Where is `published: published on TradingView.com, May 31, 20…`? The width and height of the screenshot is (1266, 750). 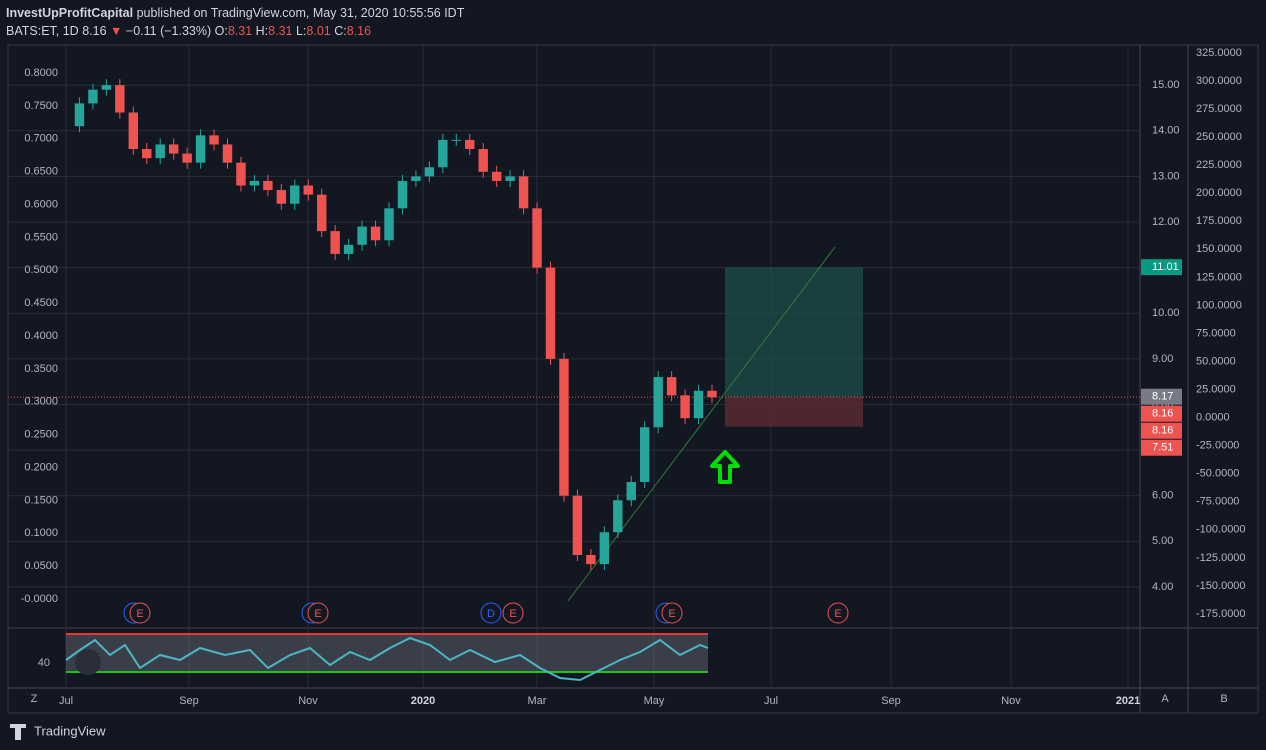
published: published on TradingView.com, May 31, 20… is located at coordinates (300, 13).